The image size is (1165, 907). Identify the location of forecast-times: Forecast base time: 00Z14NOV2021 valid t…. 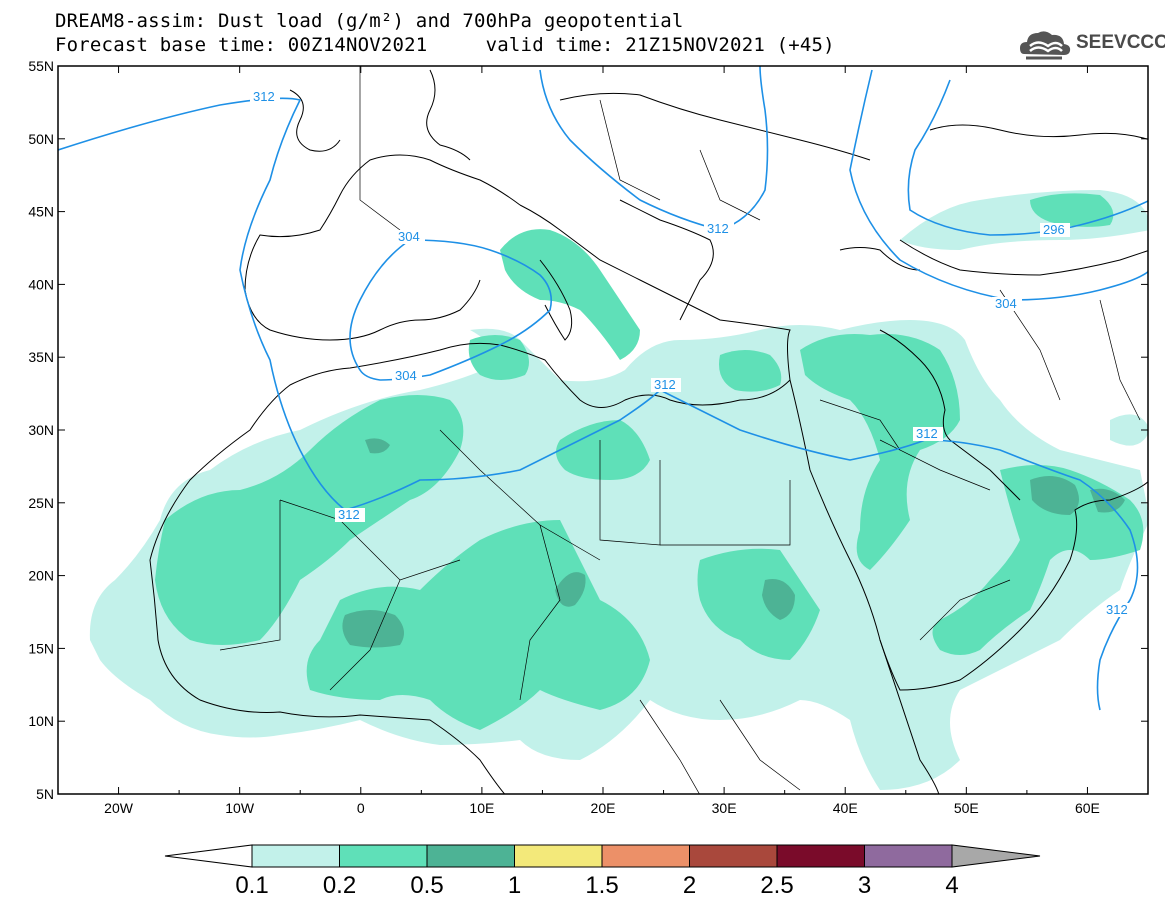
(445, 45).